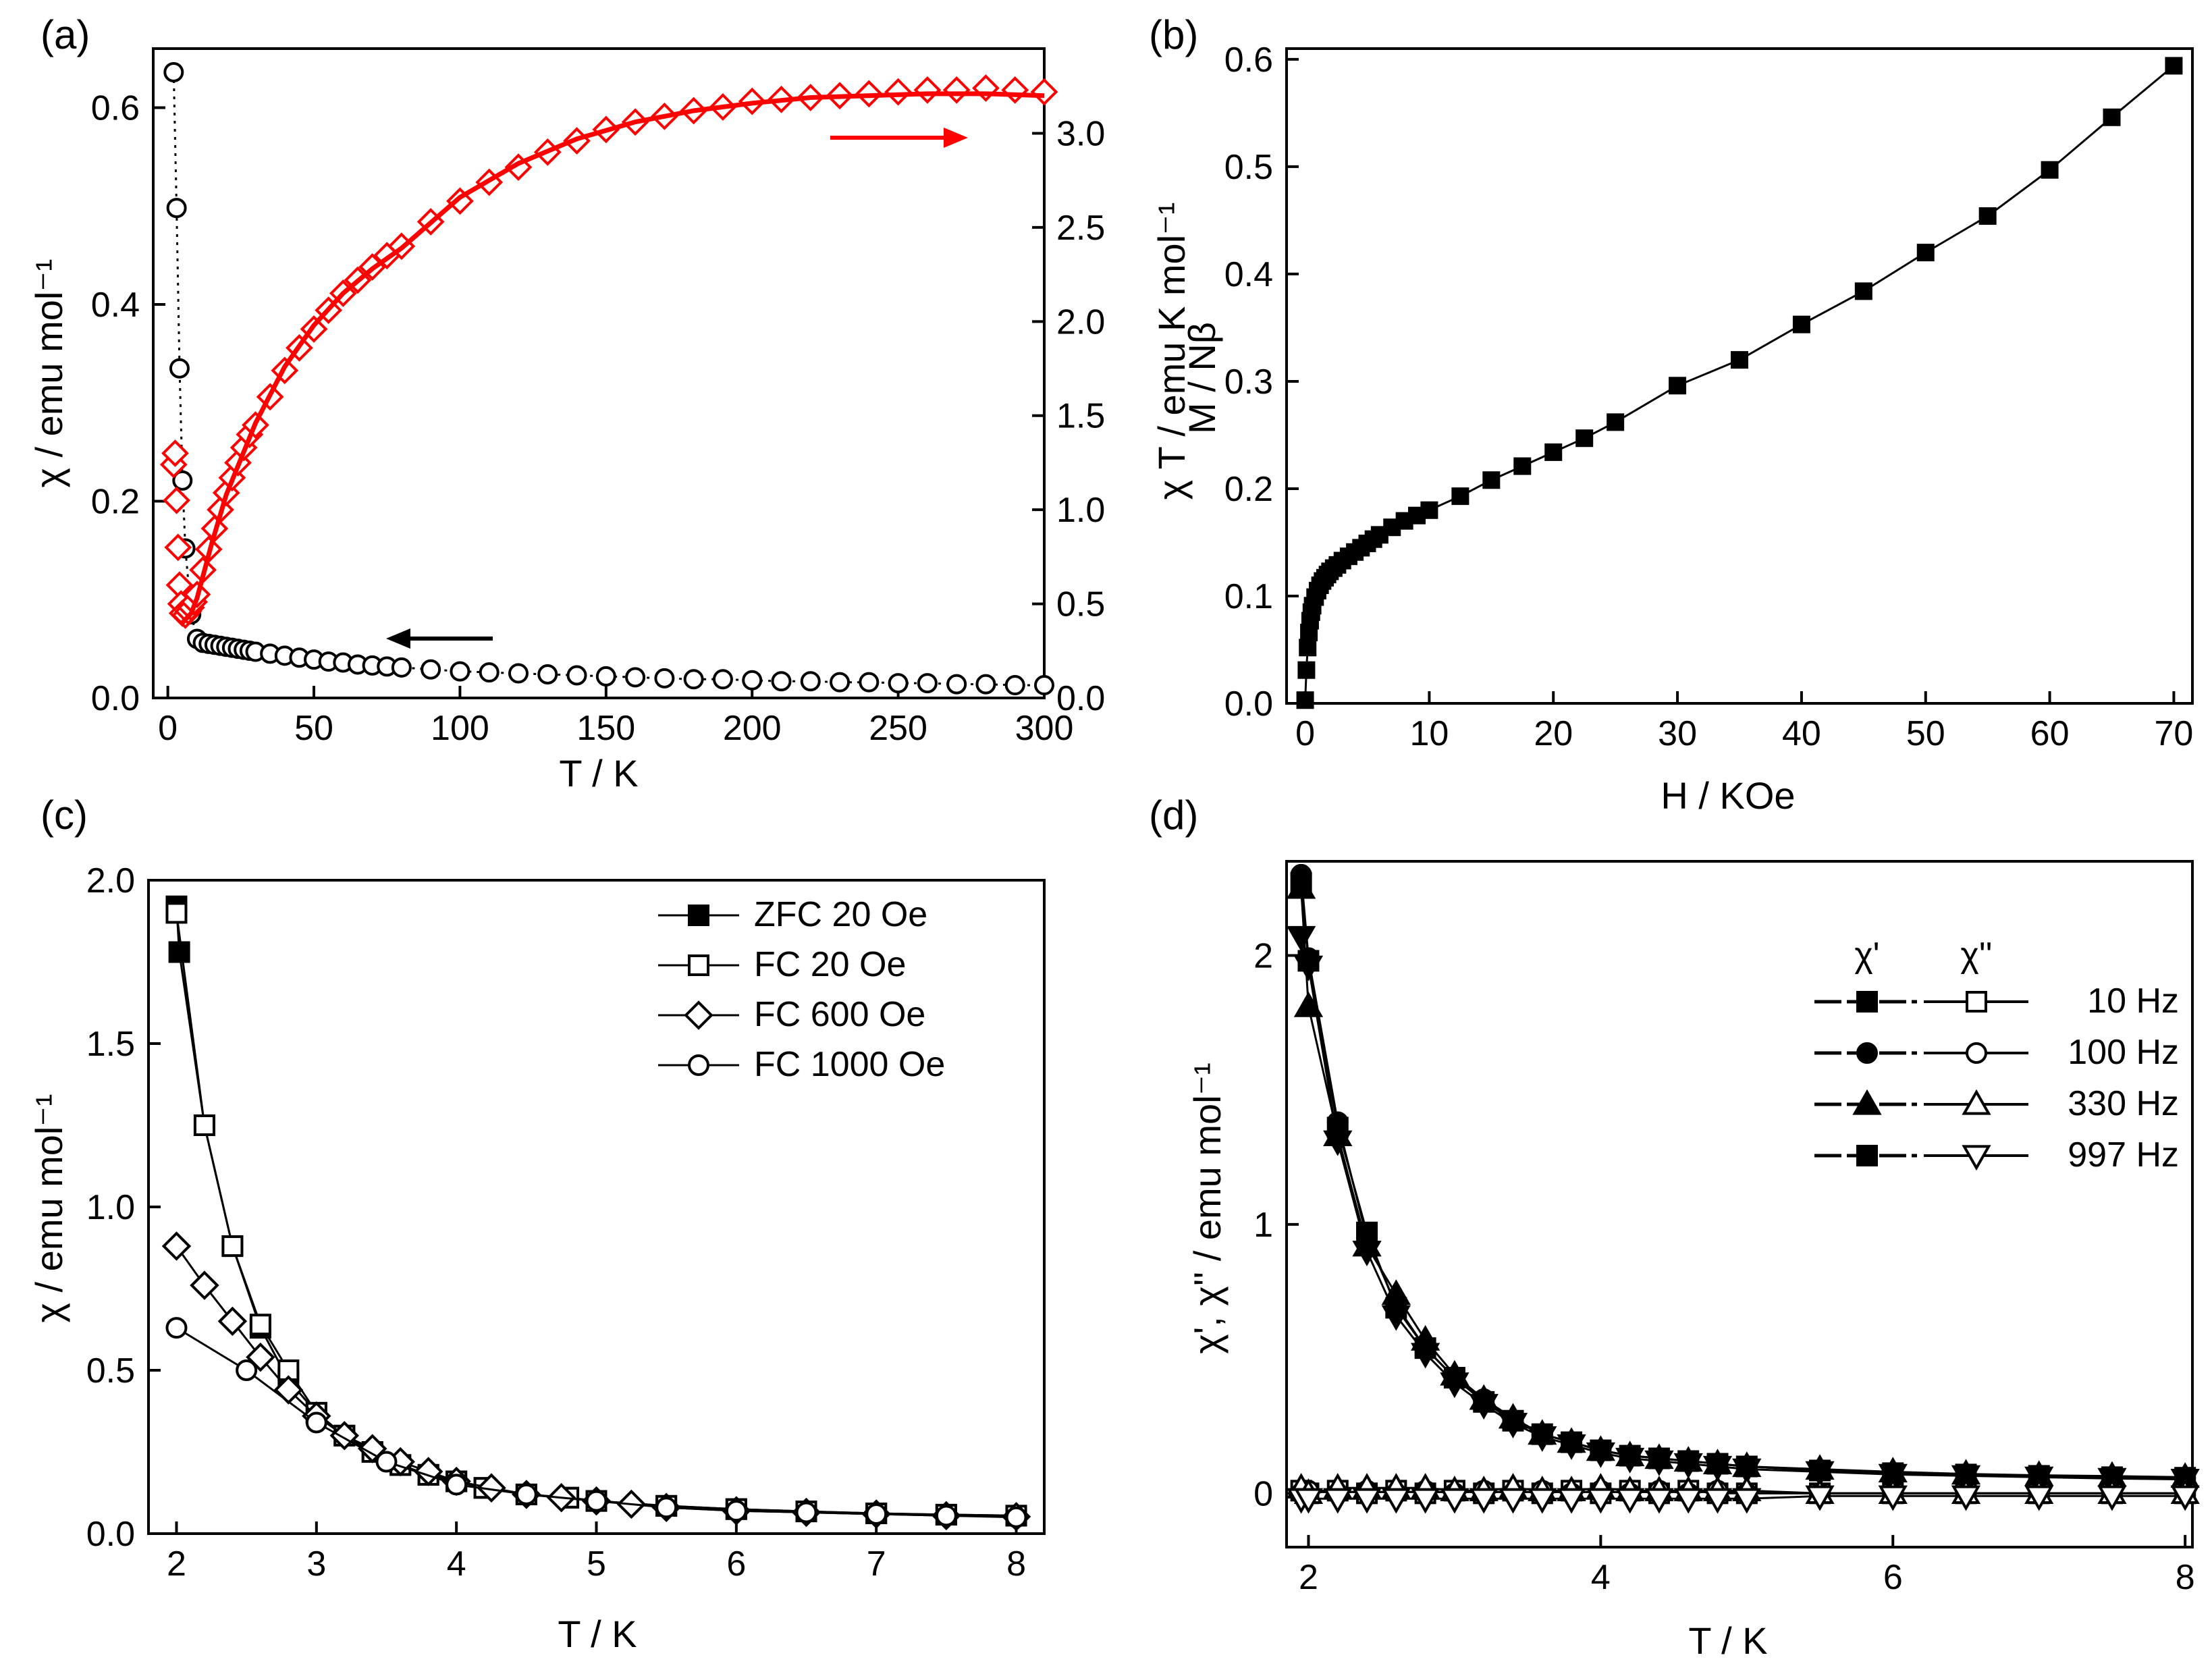  What do you see at coordinates (1802, 733) in the screenshot?
I see `panel-b-x-tick-label: 40` at bounding box center [1802, 733].